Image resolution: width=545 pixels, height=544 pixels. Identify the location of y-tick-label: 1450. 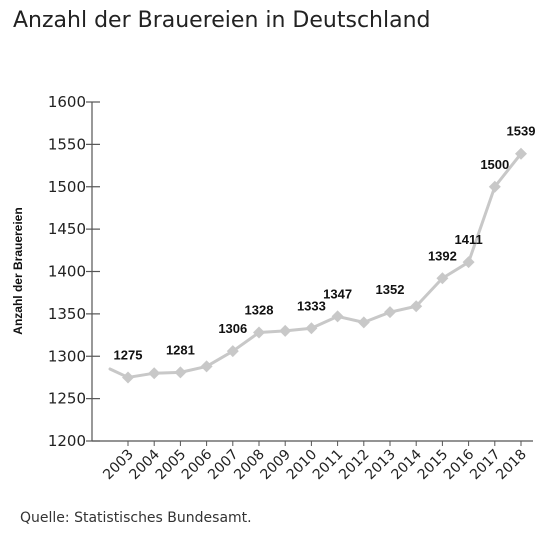
(67, 229).